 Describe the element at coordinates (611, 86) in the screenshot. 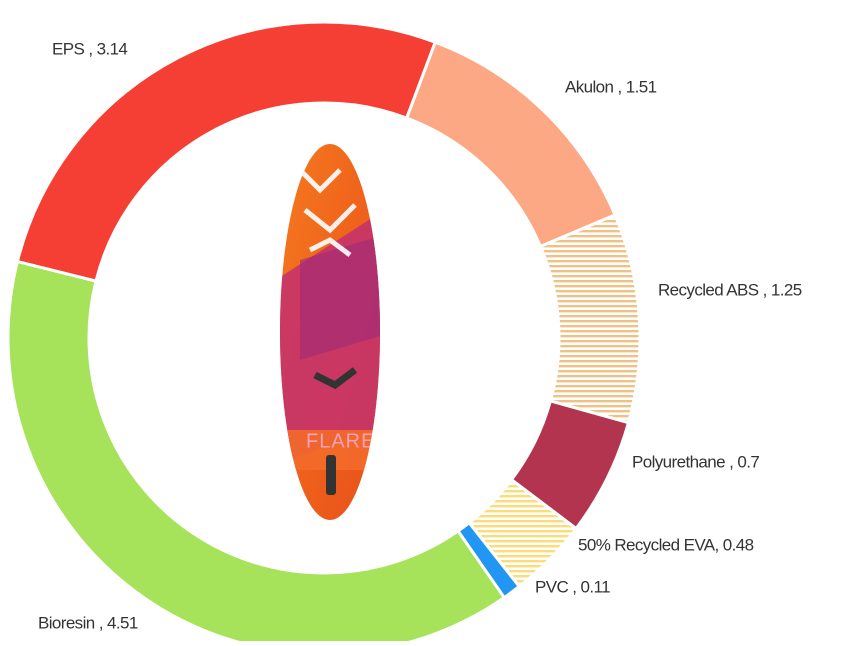

I see `data-label: Akulon , 1.51` at that location.